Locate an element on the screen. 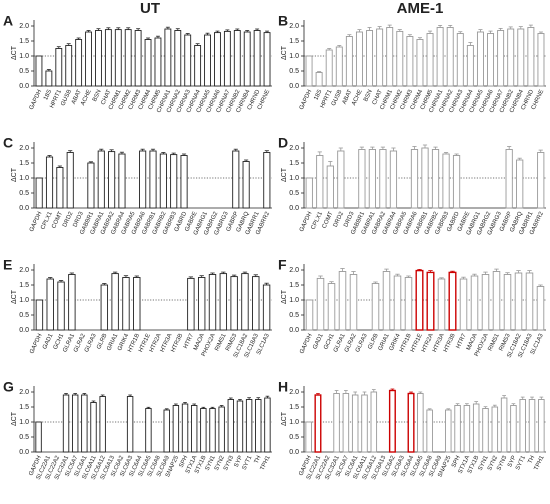 Image resolution: width=550 pixels, height=504 pixels. panel-label: C is located at coordinates (8, 143).